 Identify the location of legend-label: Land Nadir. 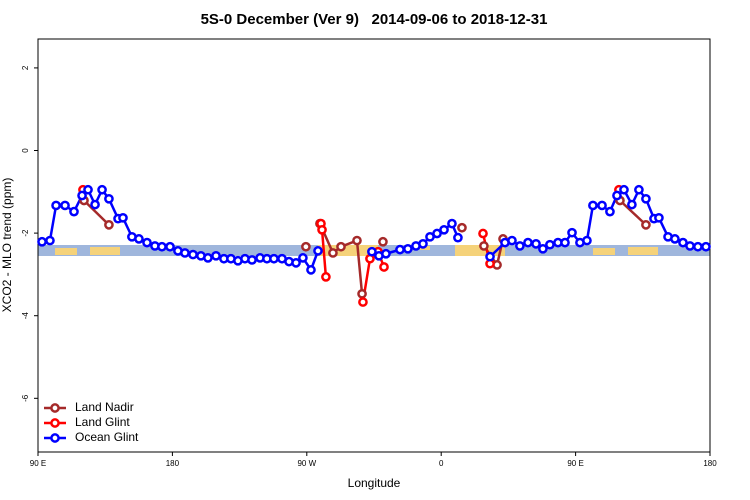
(104, 407).